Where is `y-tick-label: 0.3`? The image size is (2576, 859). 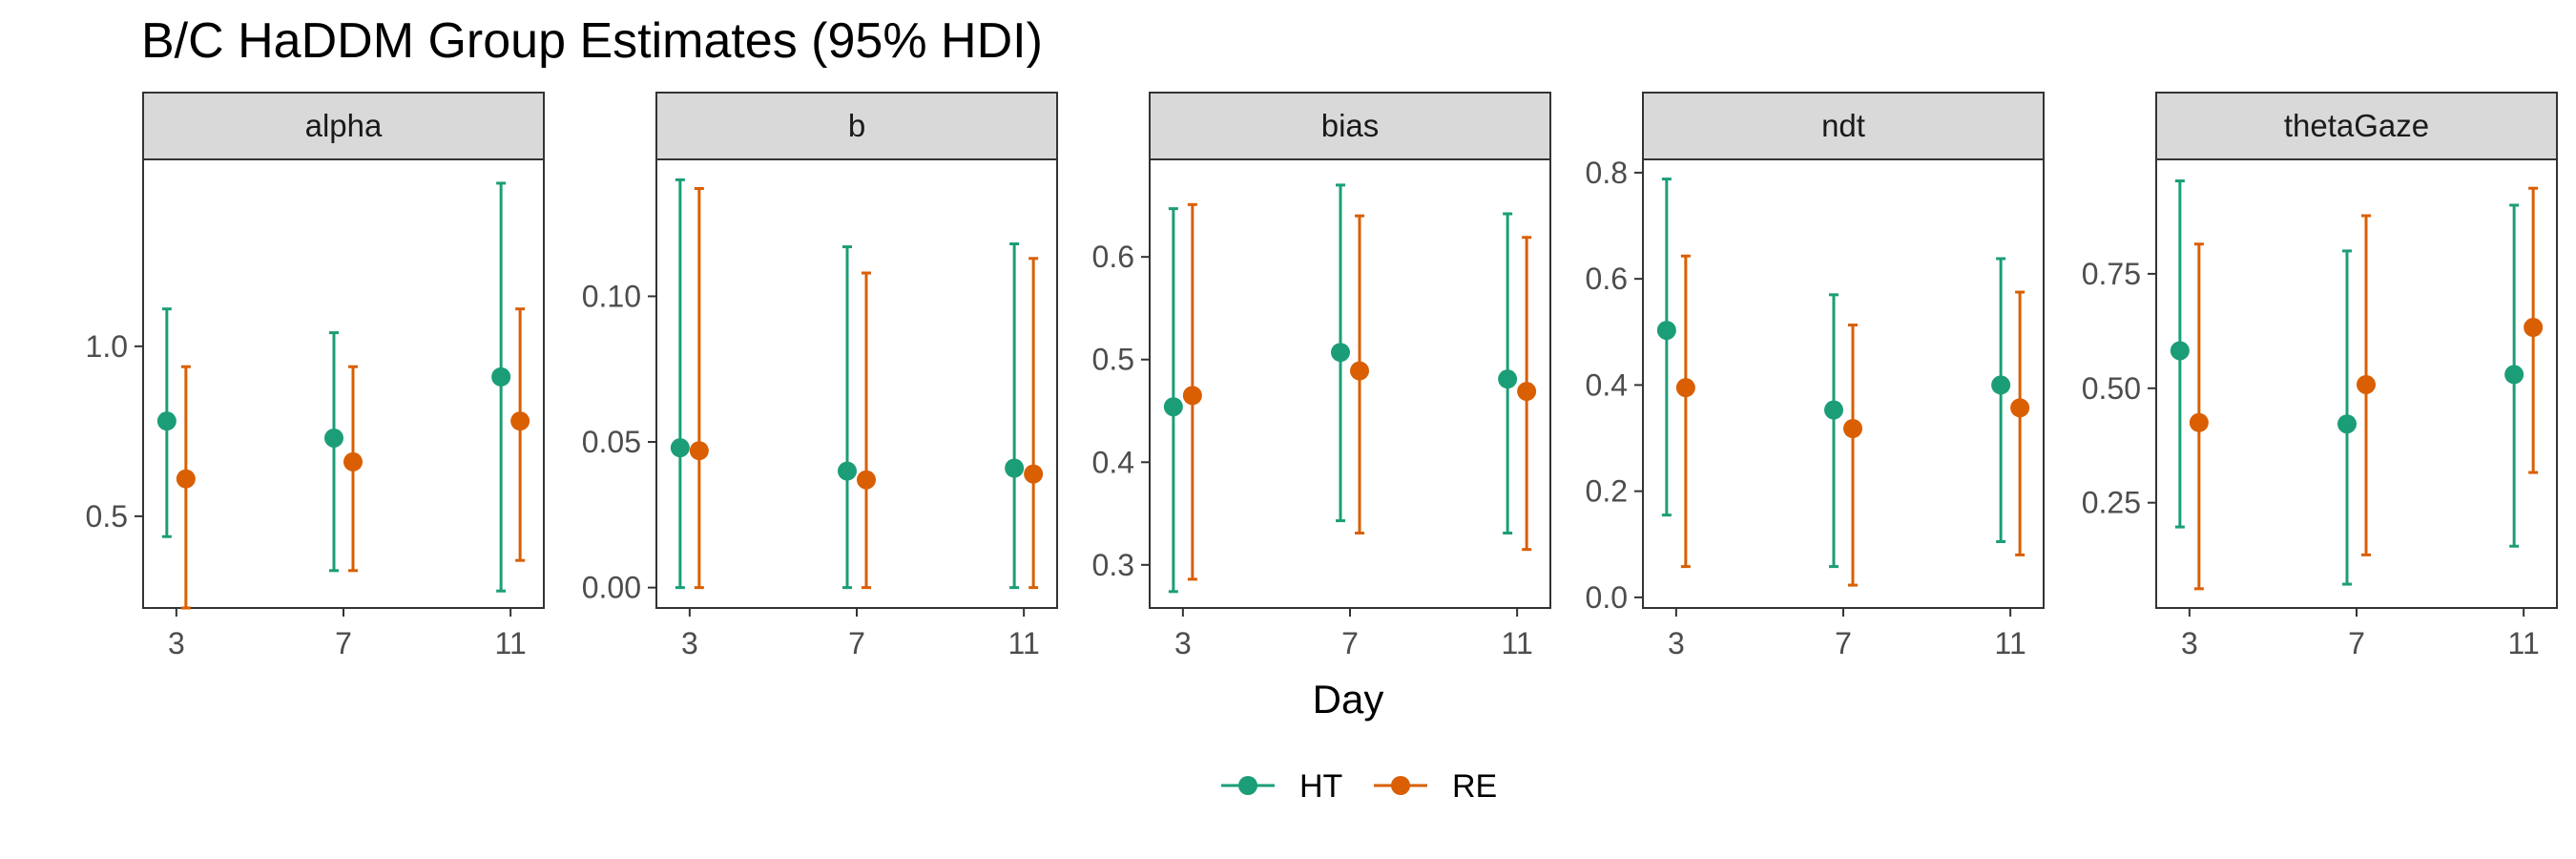
y-tick-label: 0.3 is located at coordinates (1113, 565).